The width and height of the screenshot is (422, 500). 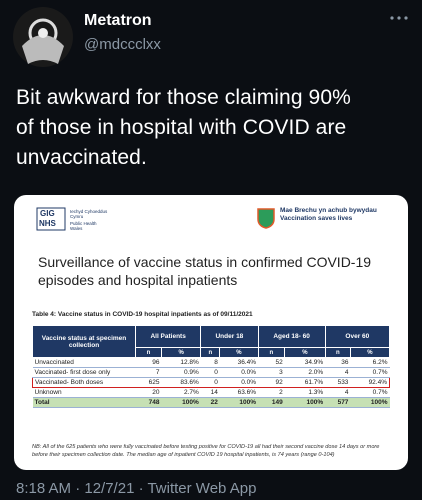 What do you see at coordinates (266, 218) in the screenshot?
I see `vaccine-logo-shield` at bounding box center [266, 218].